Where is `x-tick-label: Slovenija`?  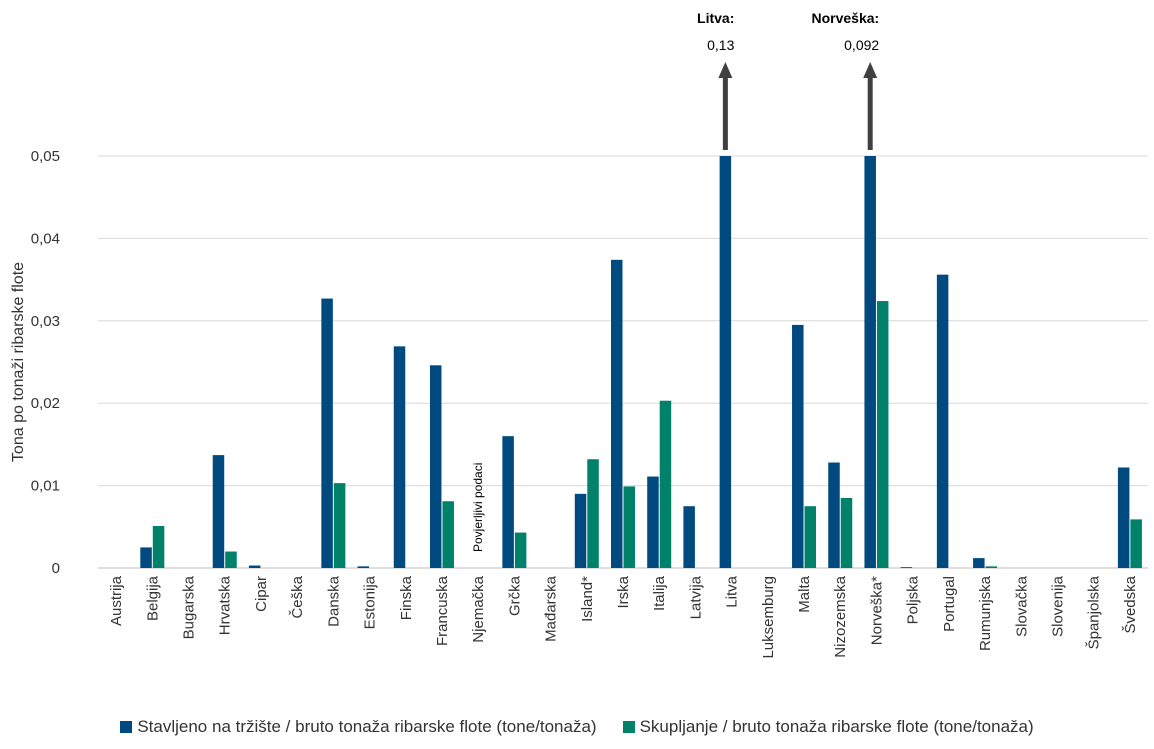
x-tick-label: Slovenija is located at coordinates (1057, 606).